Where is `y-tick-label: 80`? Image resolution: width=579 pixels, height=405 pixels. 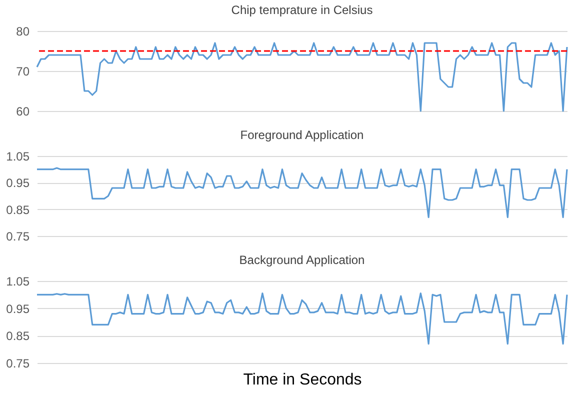
y-tick-label: 80 is located at coordinates (23, 31).